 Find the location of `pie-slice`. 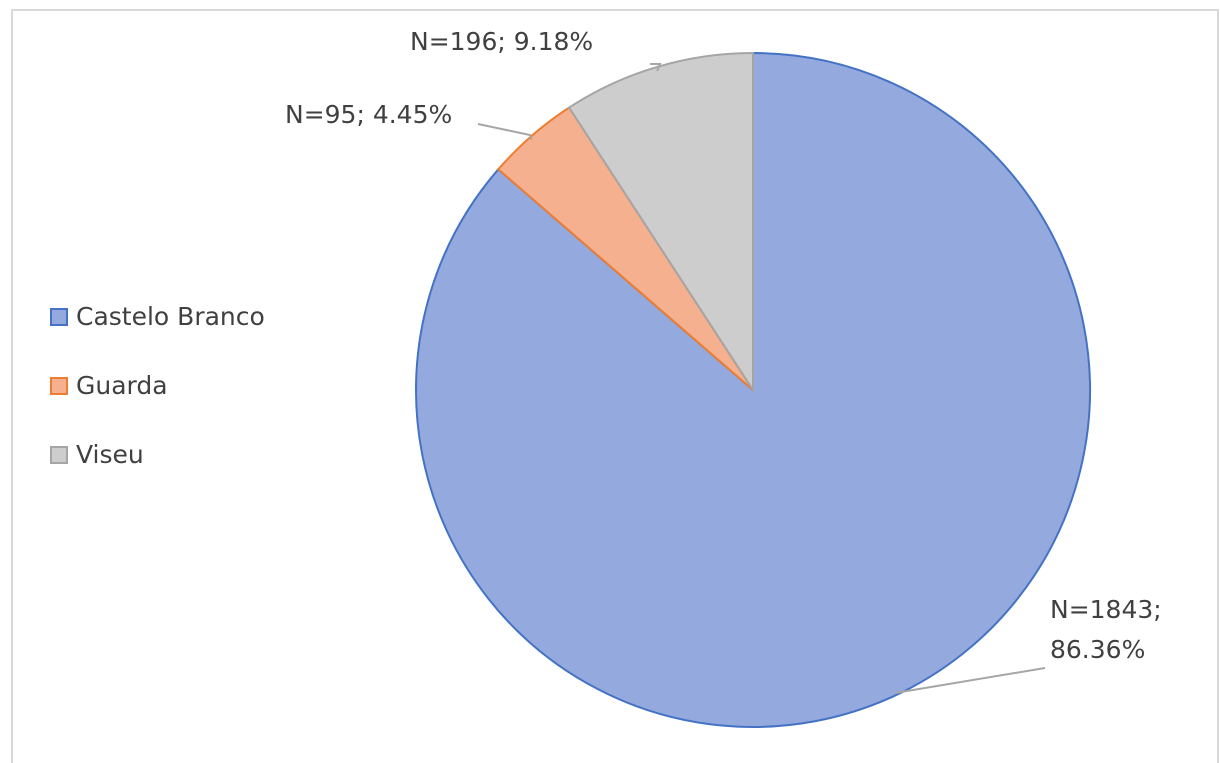

pie-slice is located at coordinates (660, 222).